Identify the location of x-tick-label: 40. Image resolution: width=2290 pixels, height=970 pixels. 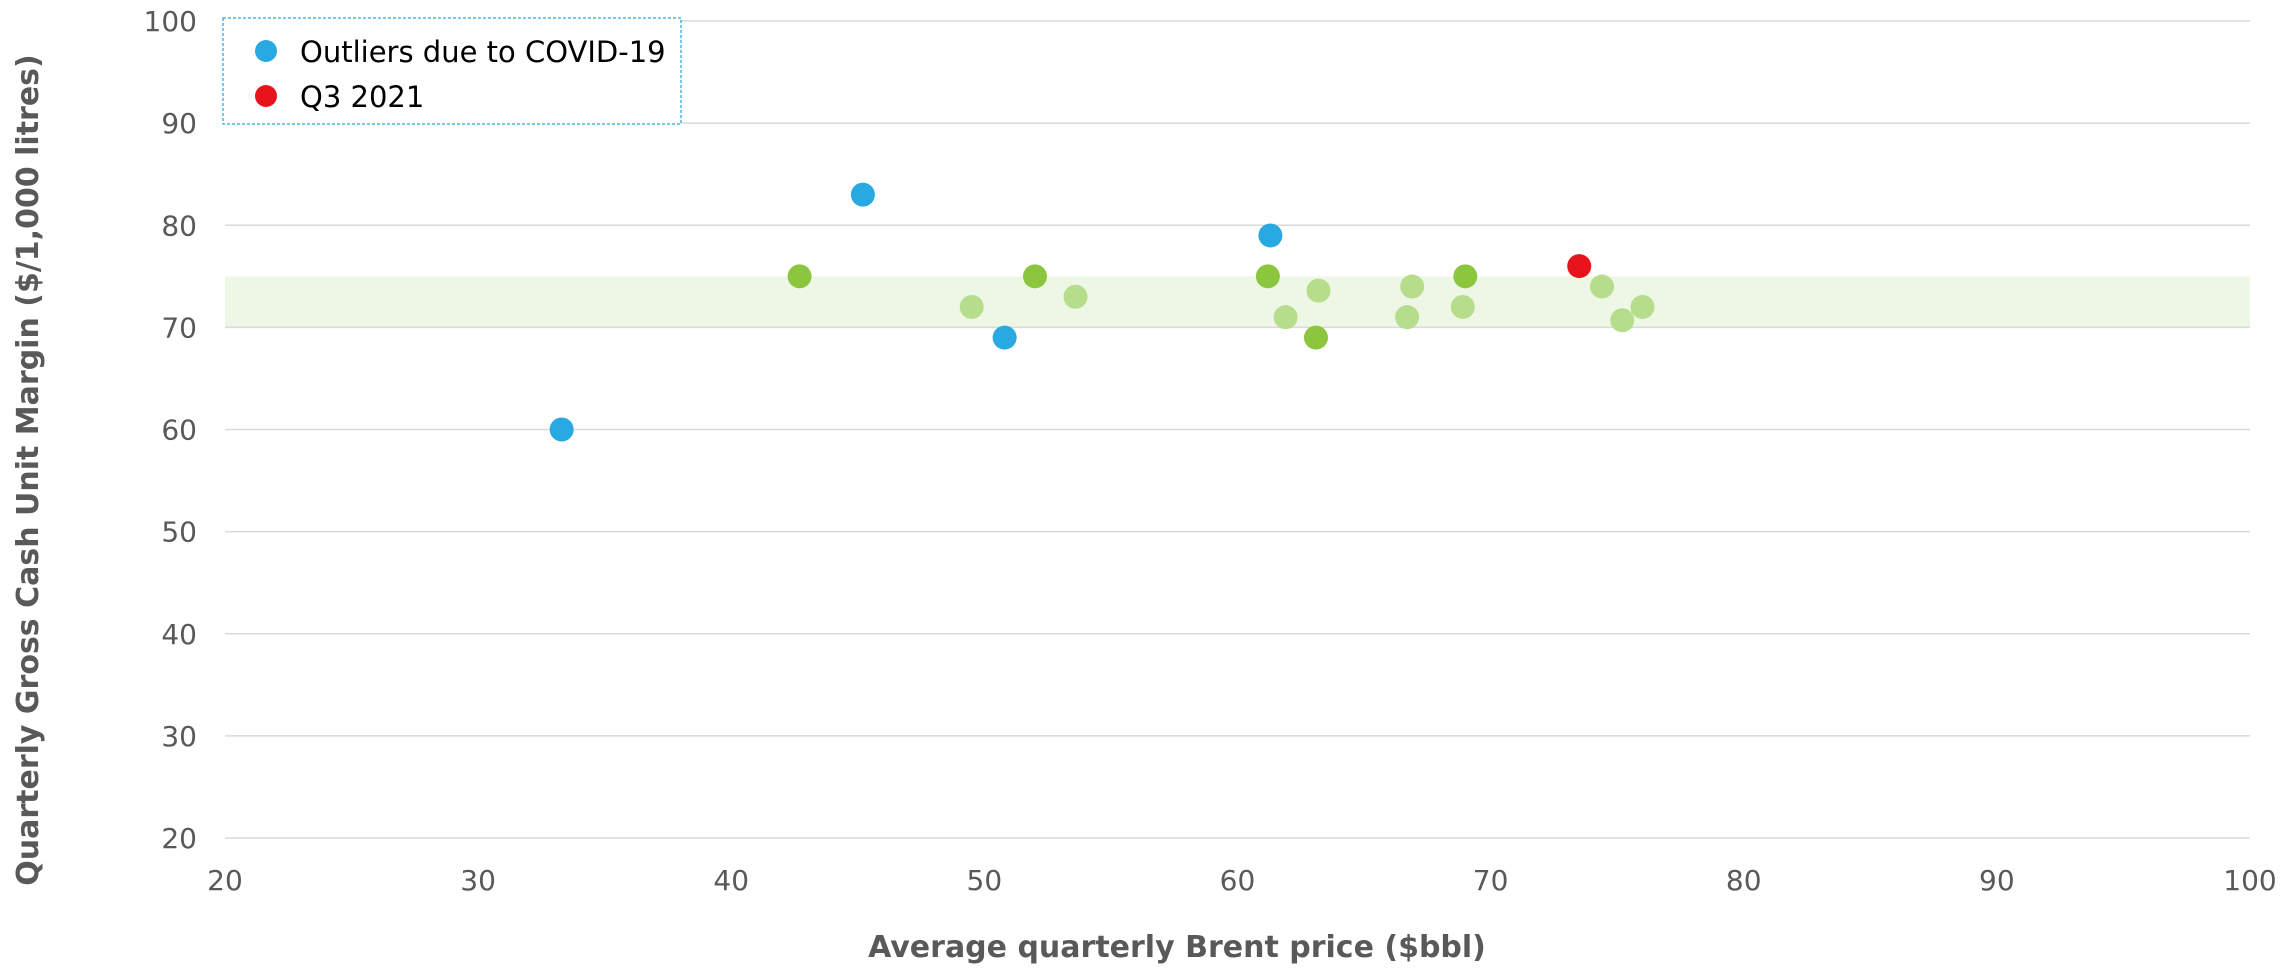
(731, 880).